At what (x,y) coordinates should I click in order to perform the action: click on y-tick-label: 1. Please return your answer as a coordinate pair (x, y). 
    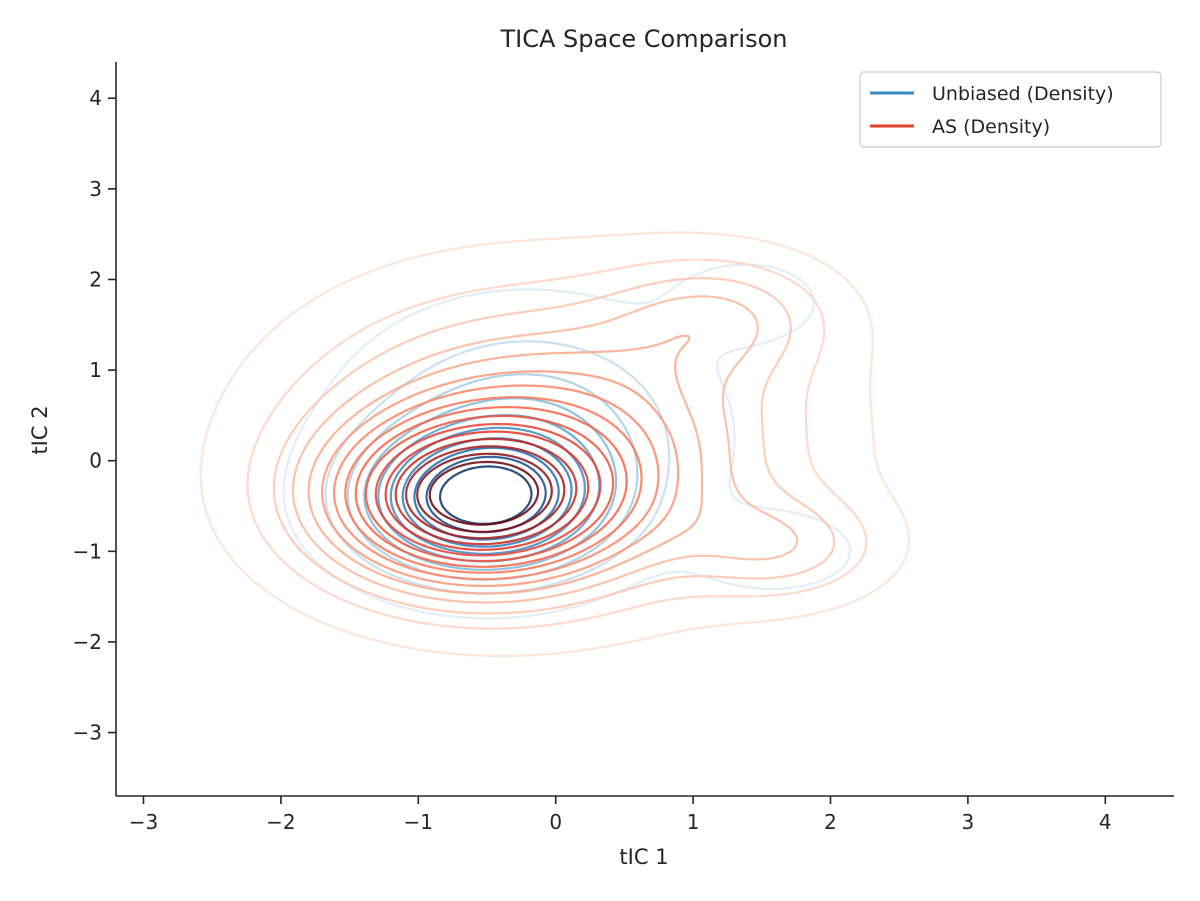
    Looking at the image, I should click on (95, 370).